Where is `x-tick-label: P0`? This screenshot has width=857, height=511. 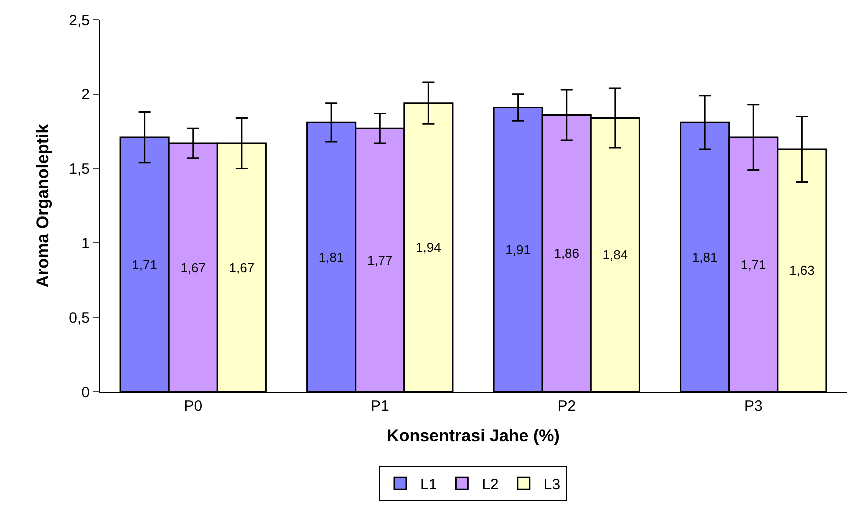 x-tick-label: P0 is located at coordinates (193, 406).